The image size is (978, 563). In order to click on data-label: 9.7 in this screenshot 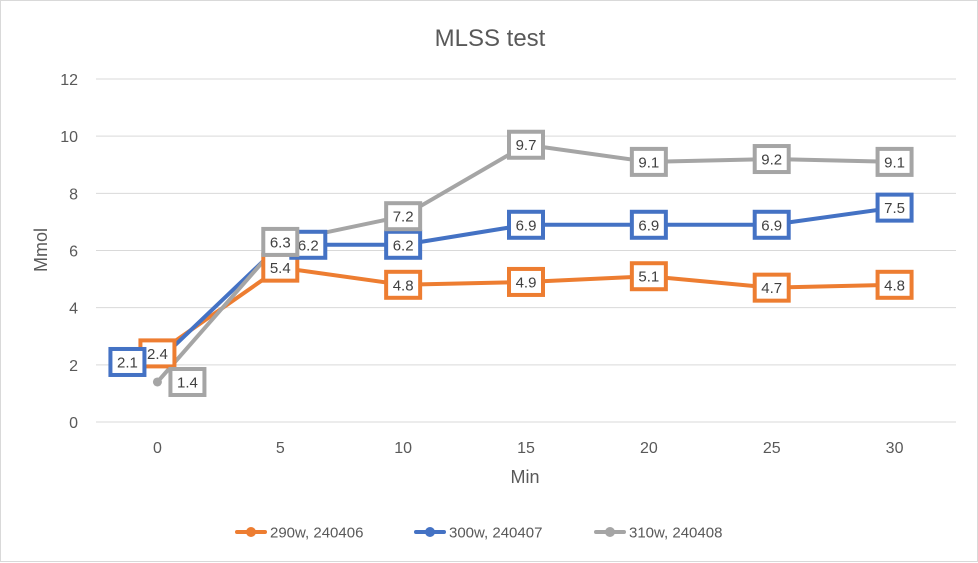, I will do `click(526, 145)`.